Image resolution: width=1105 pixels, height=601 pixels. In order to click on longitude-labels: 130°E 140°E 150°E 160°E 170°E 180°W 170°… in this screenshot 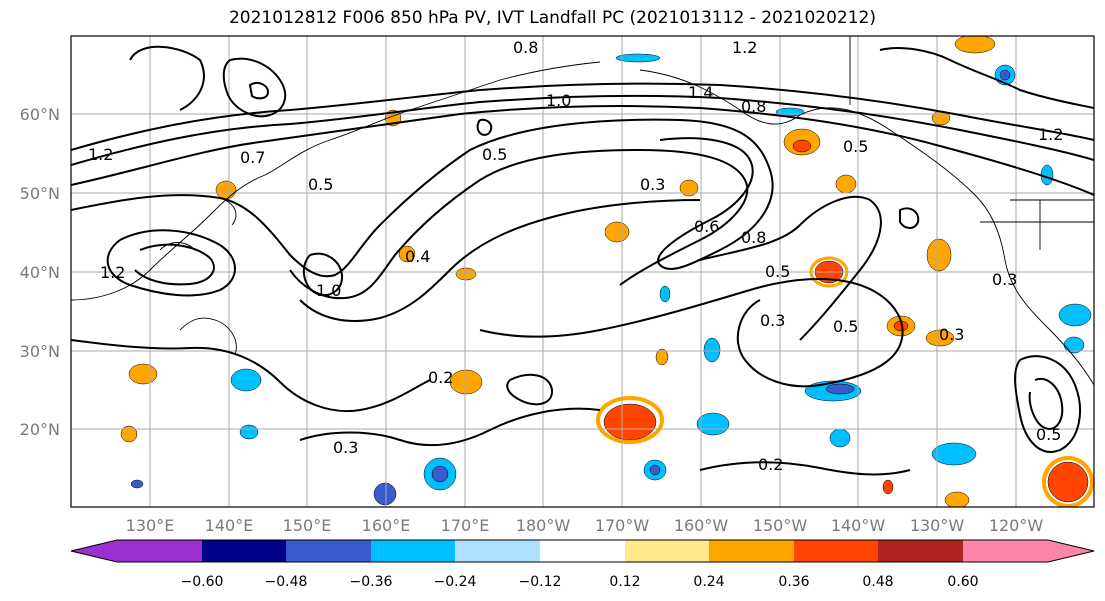, I will do `click(585, 525)`.